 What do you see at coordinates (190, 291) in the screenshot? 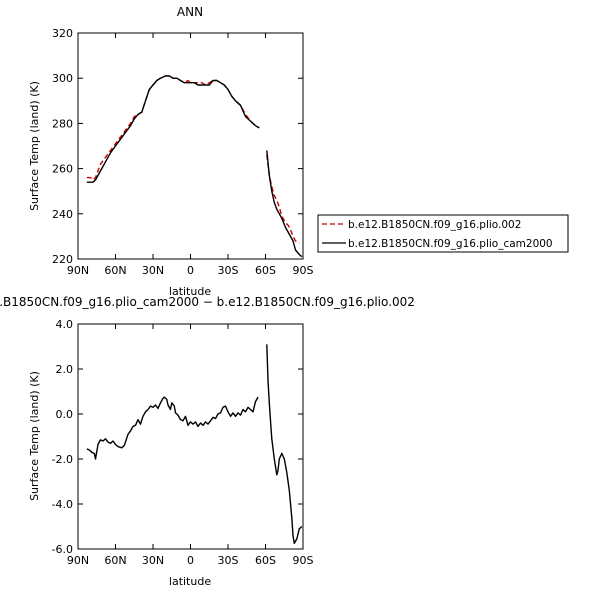
I see `top-x-axis-label: latitude` at bounding box center [190, 291].